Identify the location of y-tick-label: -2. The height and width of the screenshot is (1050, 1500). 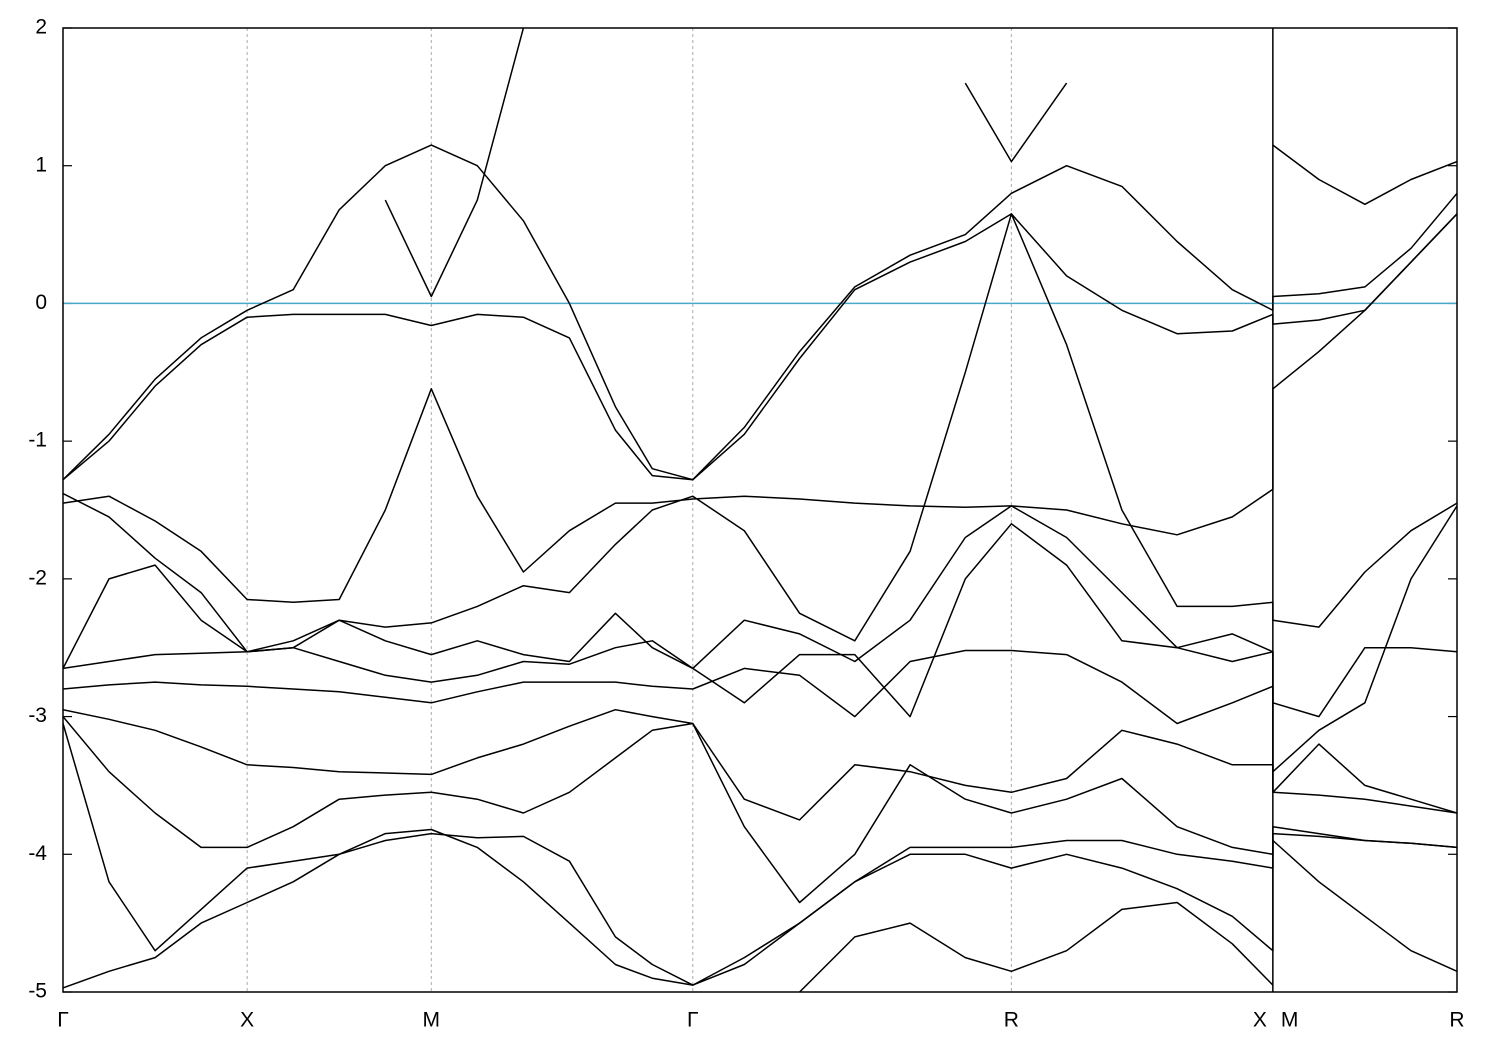
(37, 577).